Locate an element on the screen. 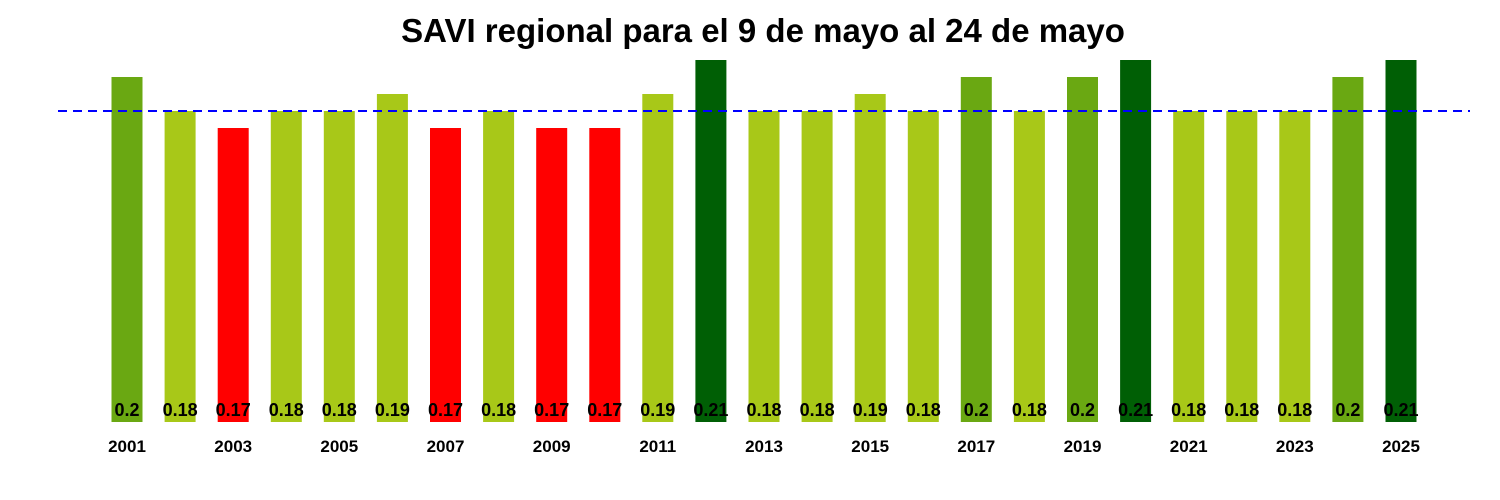  bar-2004 is located at coordinates (286, 266).